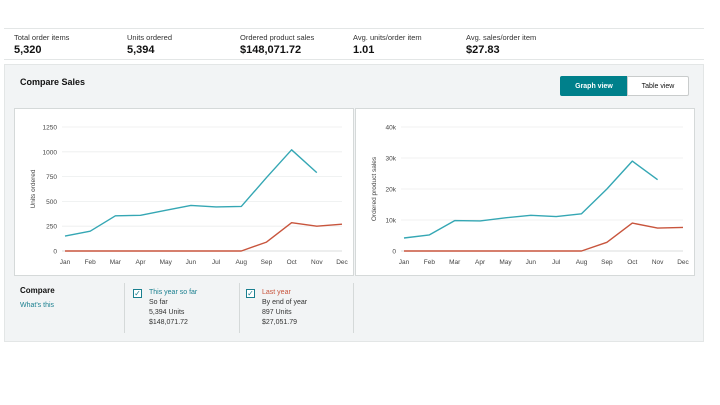 The width and height of the screenshot is (720, 405). I want to click on whats-this-link: What's this, so click(37, 305).